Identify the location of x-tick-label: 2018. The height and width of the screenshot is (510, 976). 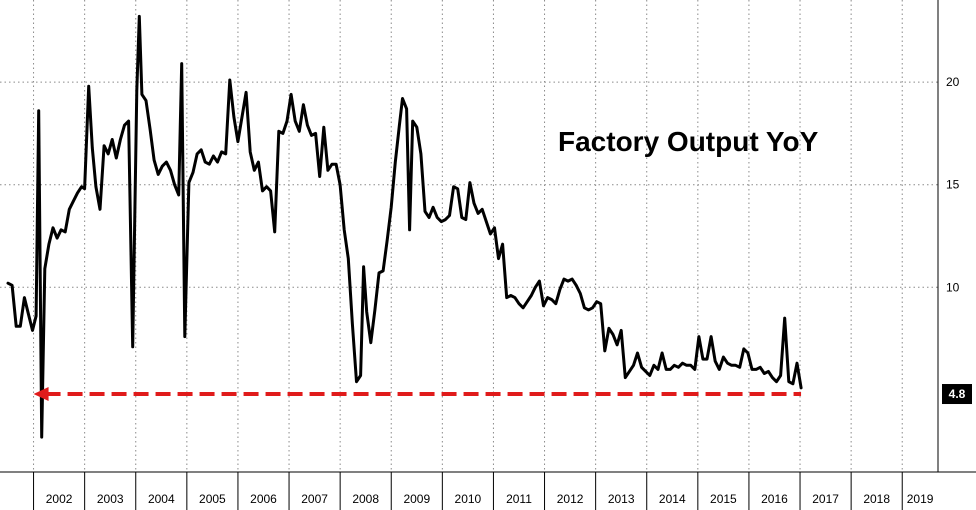
(876, 499).